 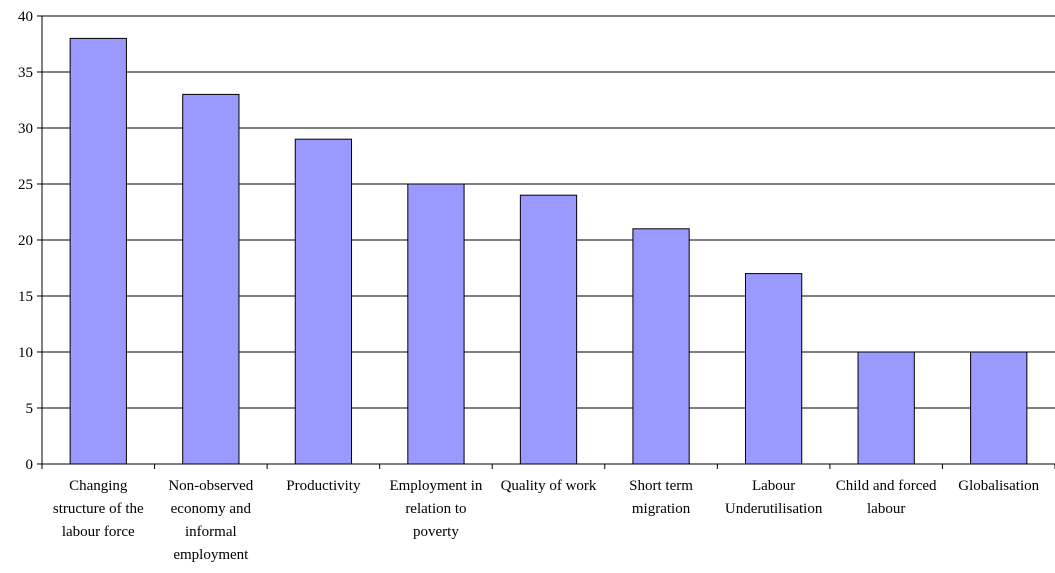 What do you see at coordinates (211, 509) in the screenshot?
I see `x-category-label-line: economy and` at bounding box center [211, 509].